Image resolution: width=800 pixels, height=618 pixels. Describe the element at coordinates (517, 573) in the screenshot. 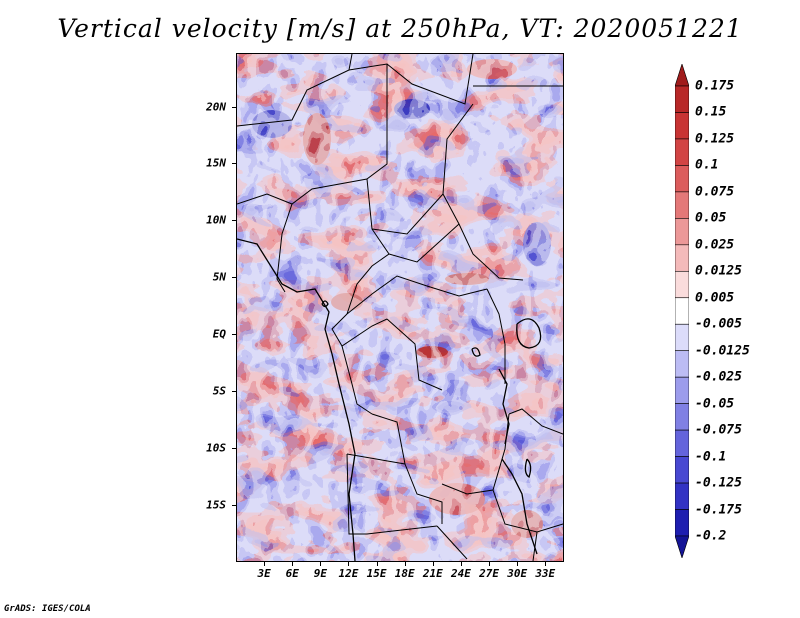

I see `lon-label: 30E` at that location.